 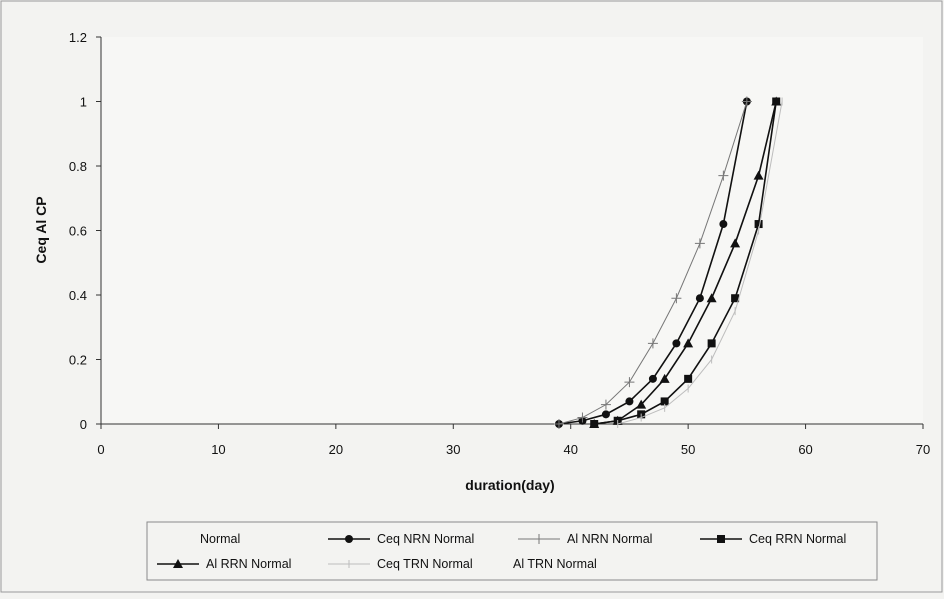 I want to click on legend-item: Al TRN Normal, so click(x=555, y=564).